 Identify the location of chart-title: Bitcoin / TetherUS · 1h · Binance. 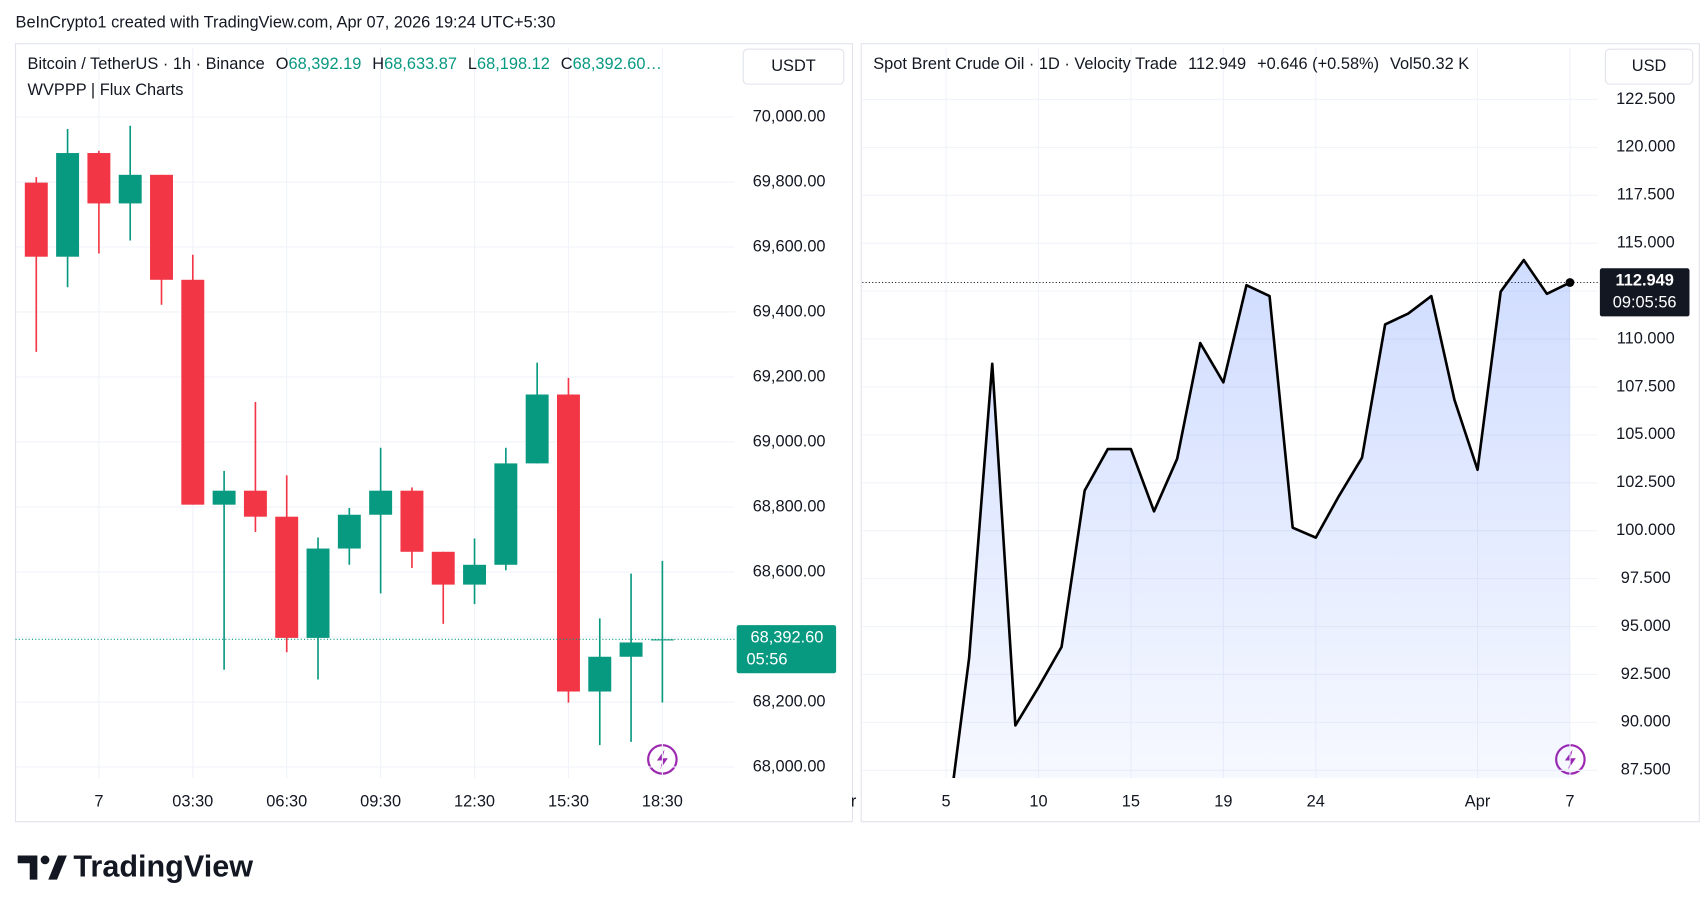
(146, 64).